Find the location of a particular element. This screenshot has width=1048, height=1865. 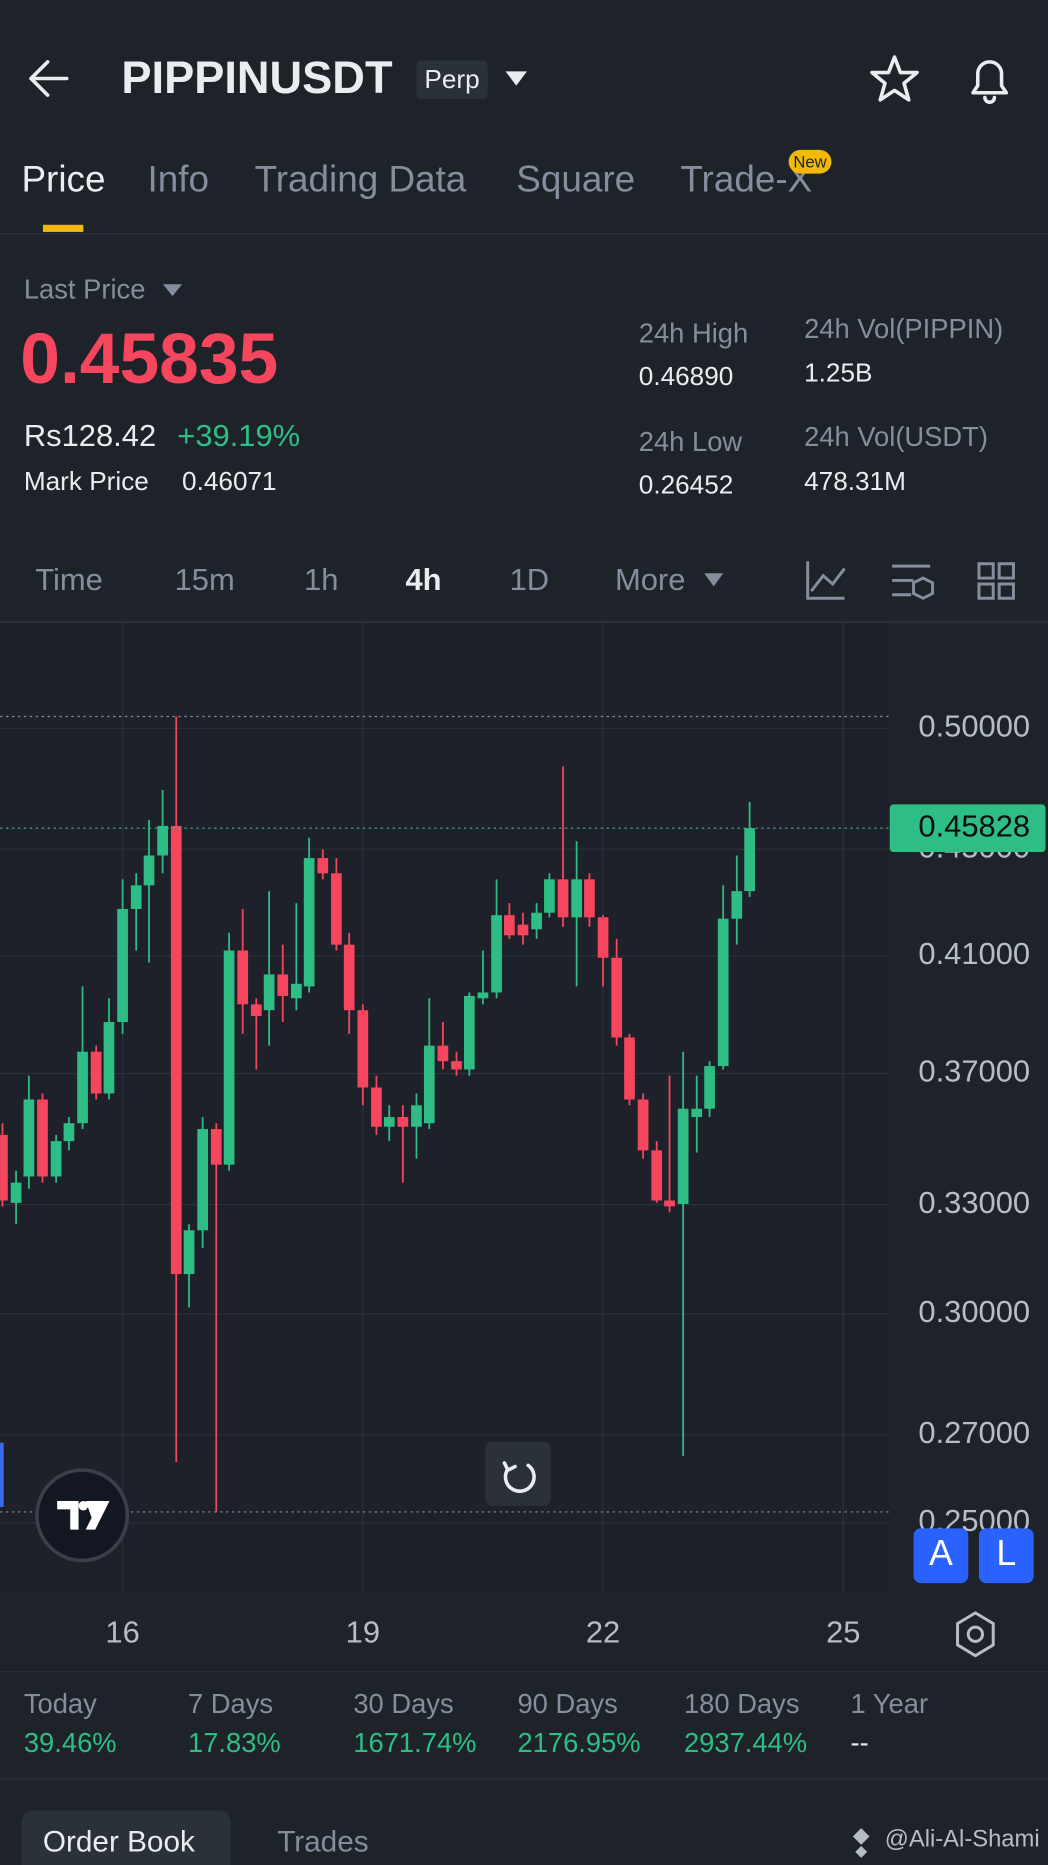

alerts is located at coordinates (990, 82).